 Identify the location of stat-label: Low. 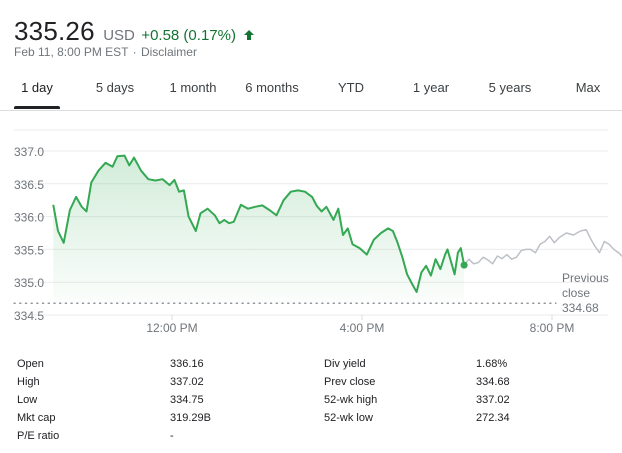
(27, 400).